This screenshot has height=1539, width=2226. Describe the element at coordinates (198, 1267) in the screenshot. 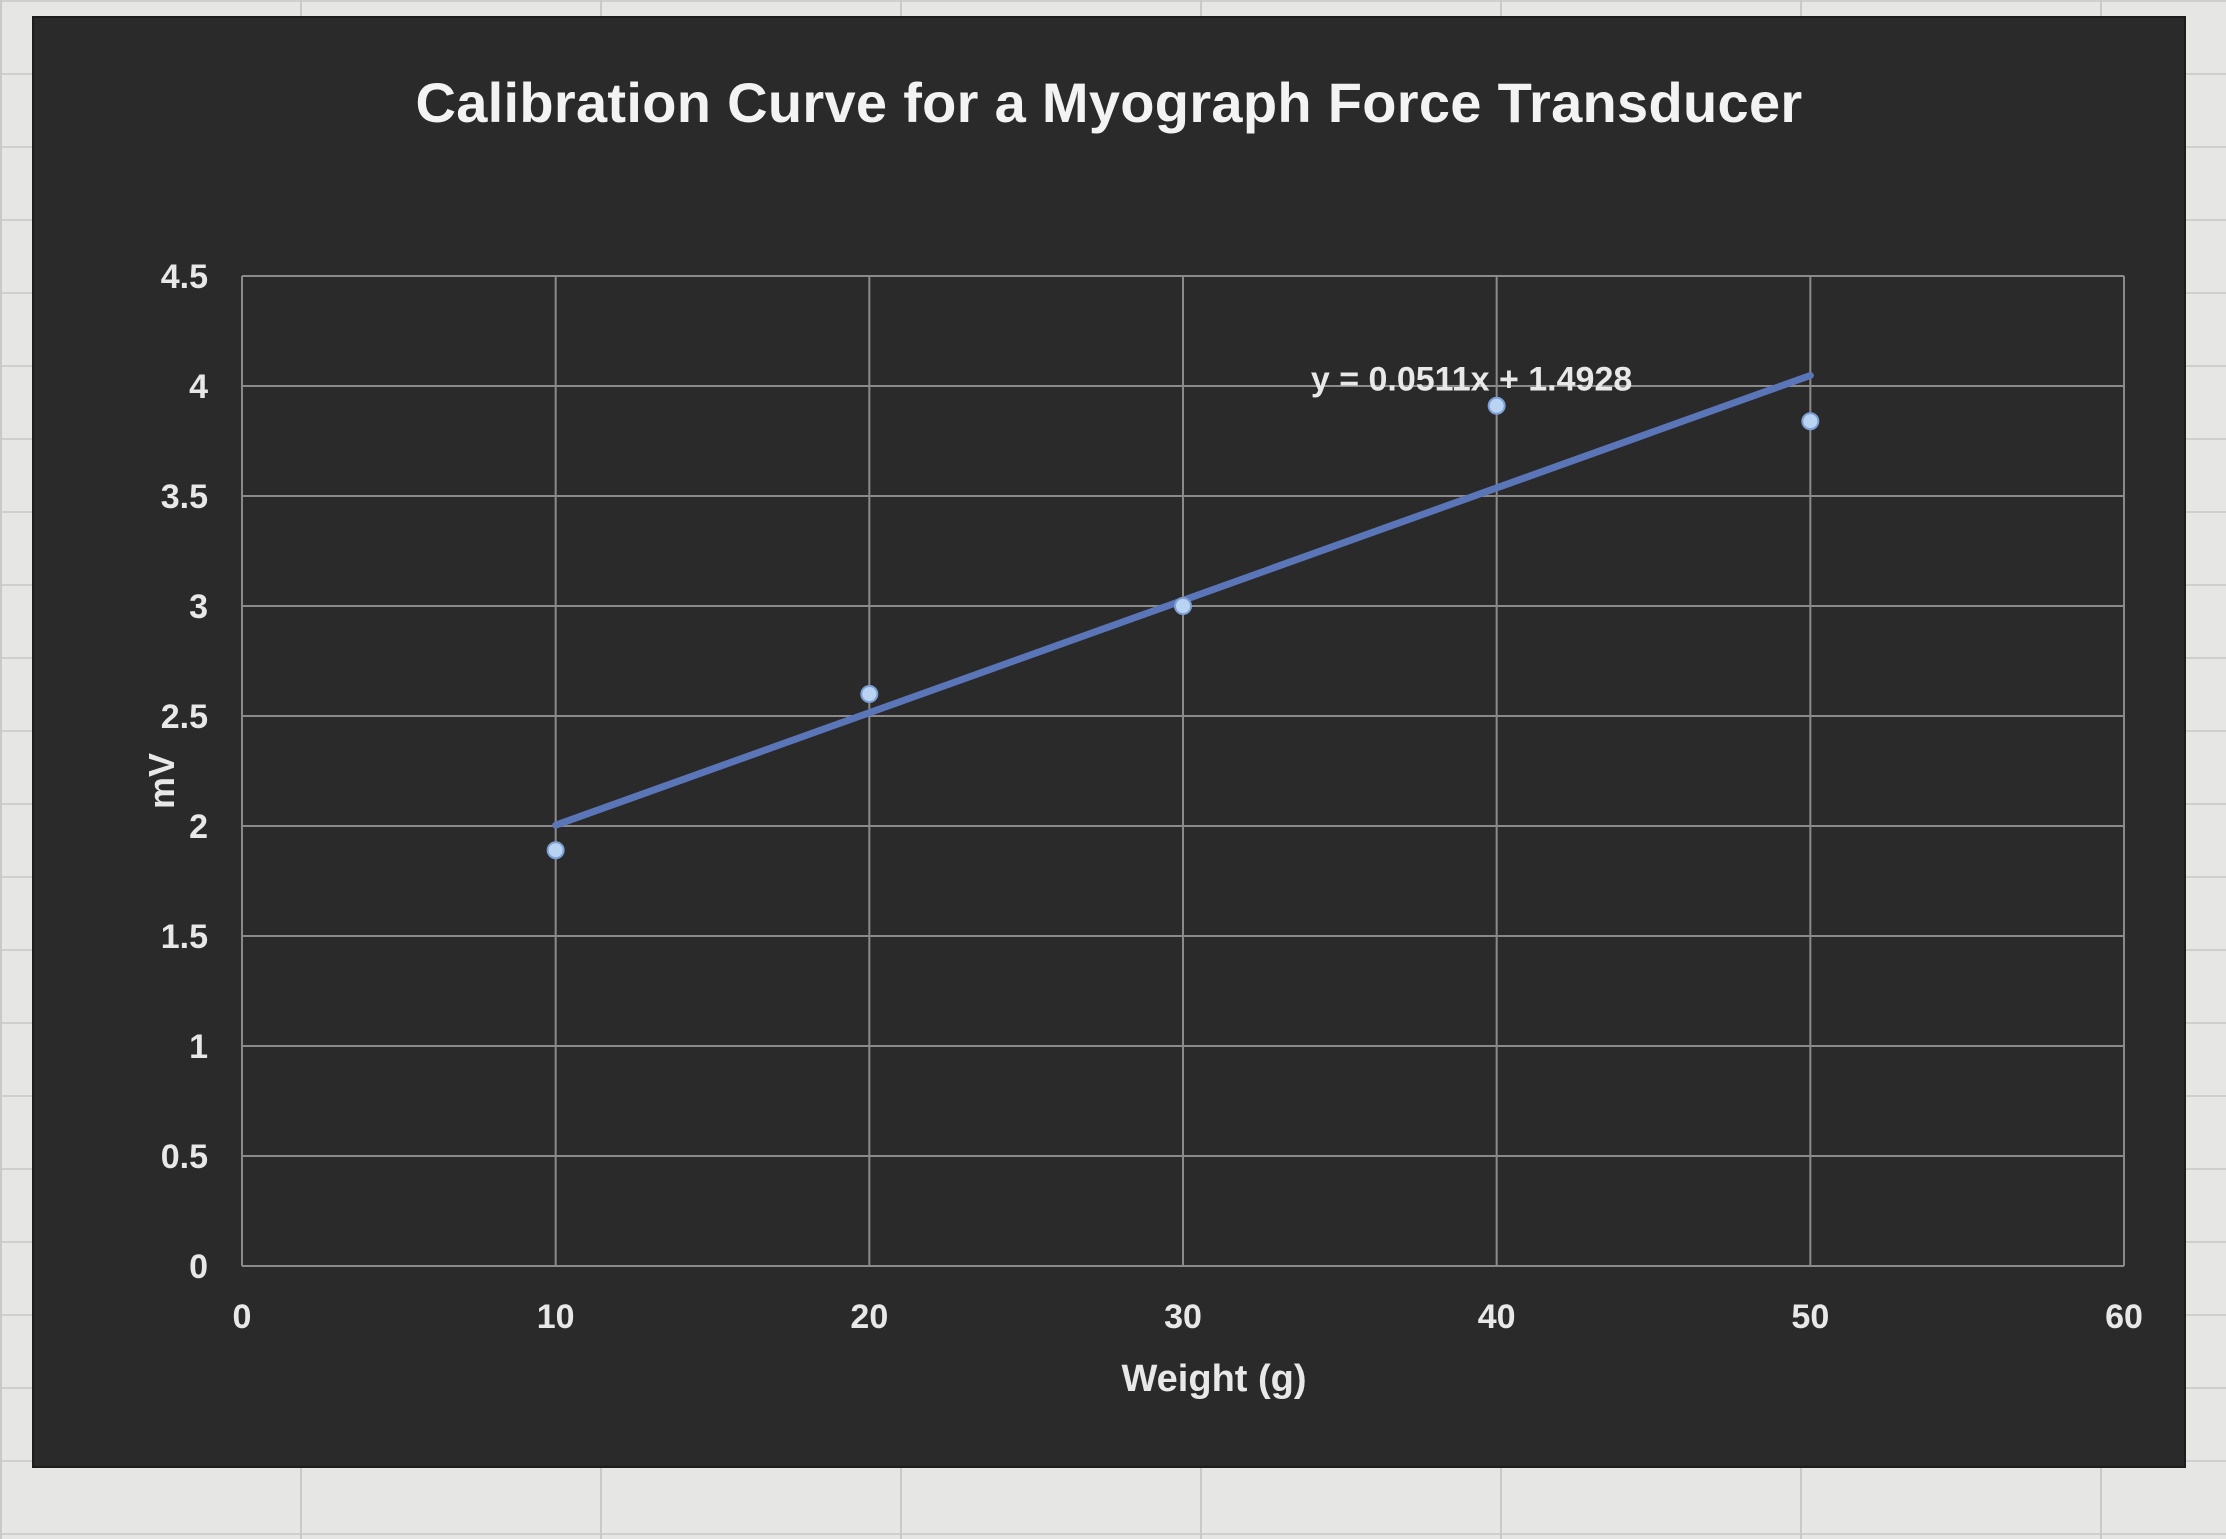

I see `y-tick-label: 0` at that location.